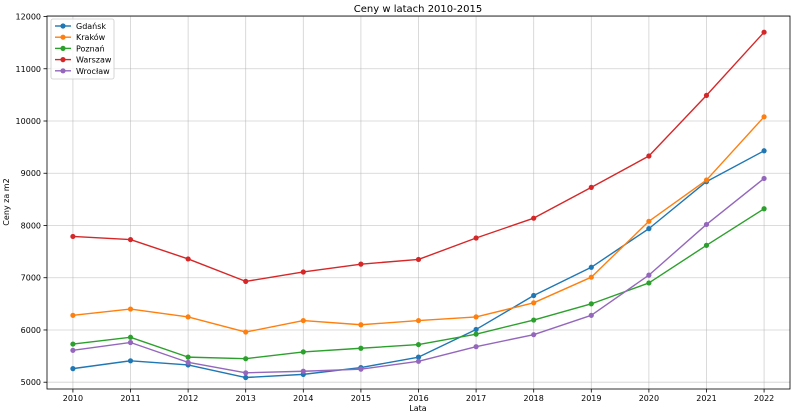 The height and width of the screenshot is (420, 800). I want to click on legend-item: Poznań, so click(80, 48).